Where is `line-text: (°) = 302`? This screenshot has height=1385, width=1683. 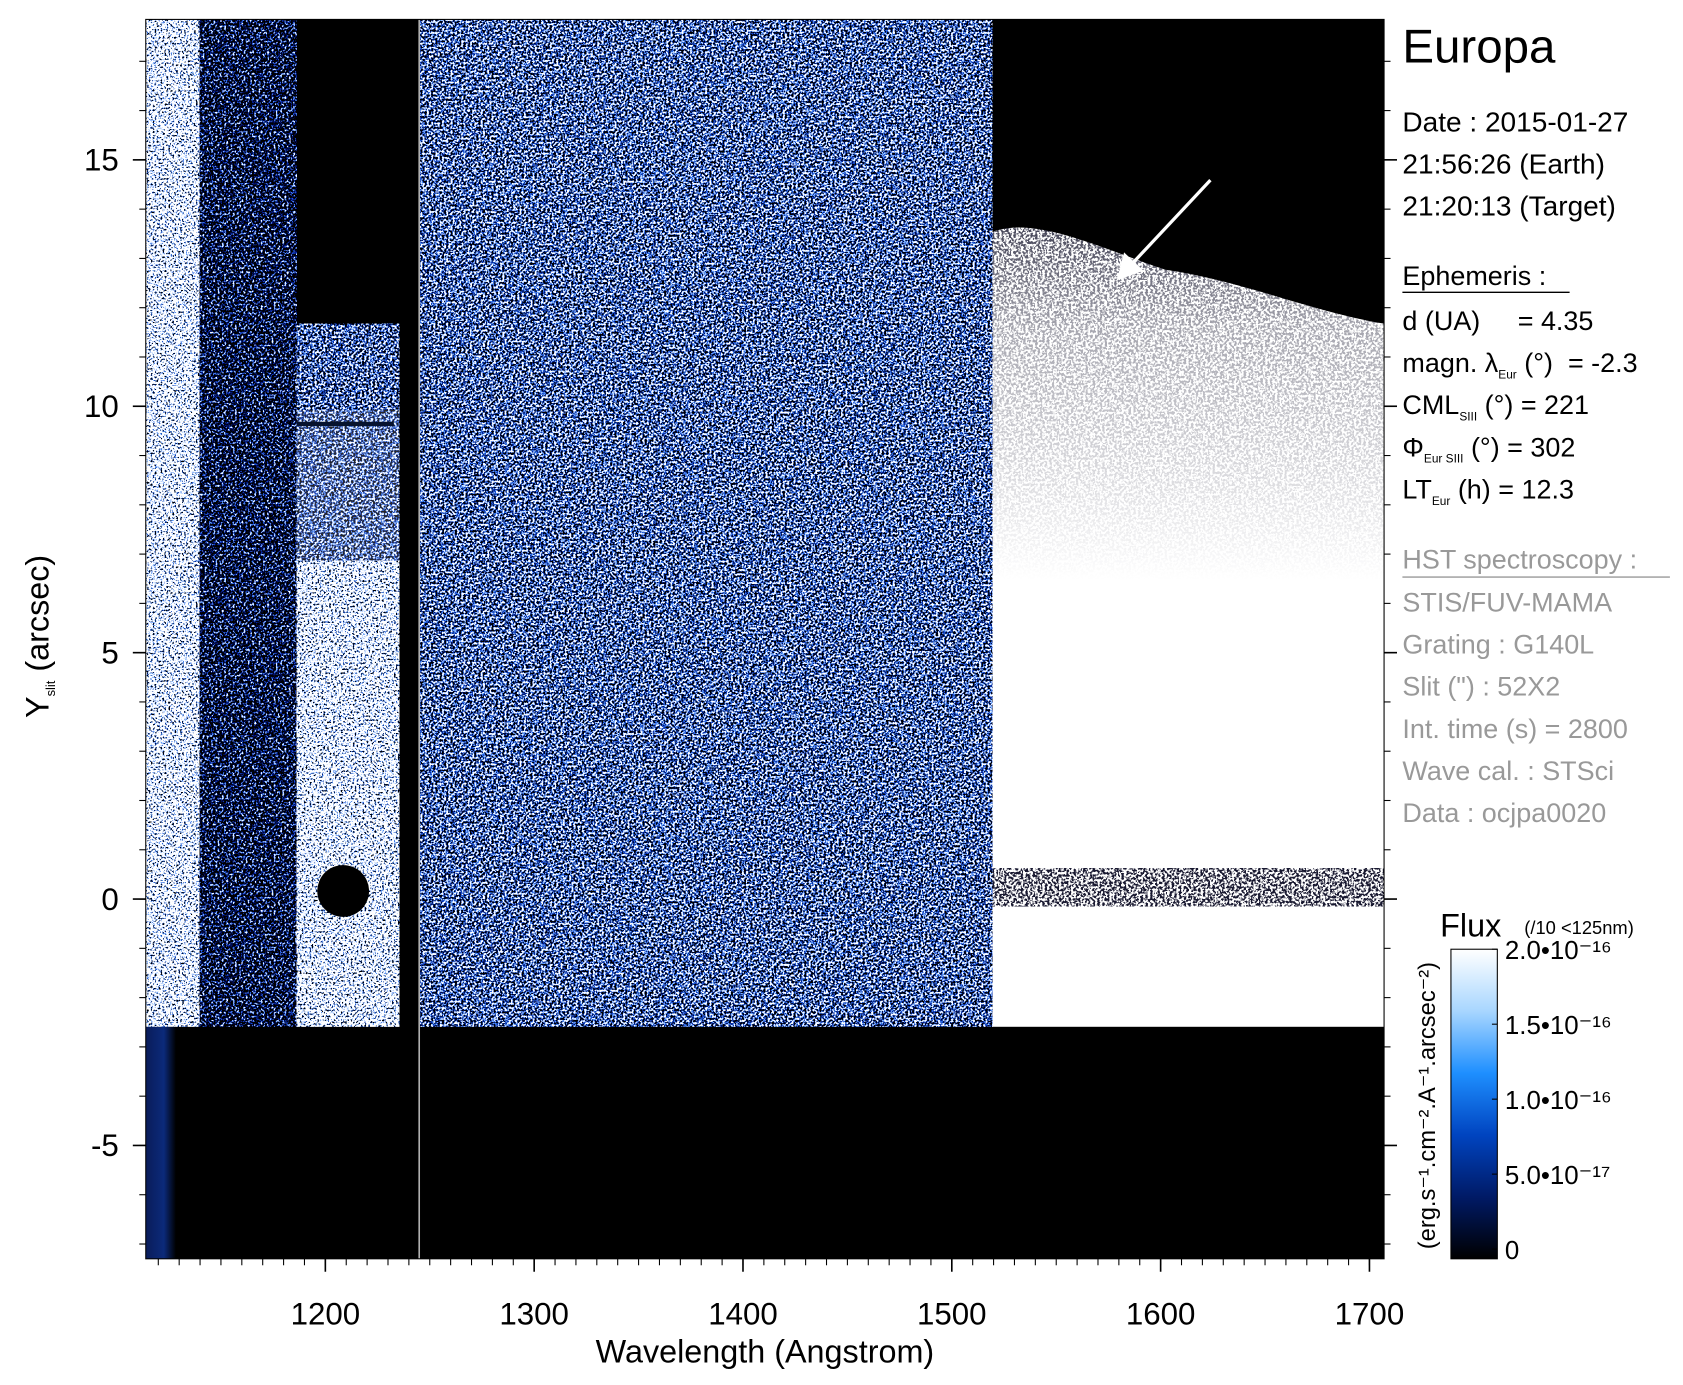 line-text: (°) = 302 is located at coordinates (1519, 447).